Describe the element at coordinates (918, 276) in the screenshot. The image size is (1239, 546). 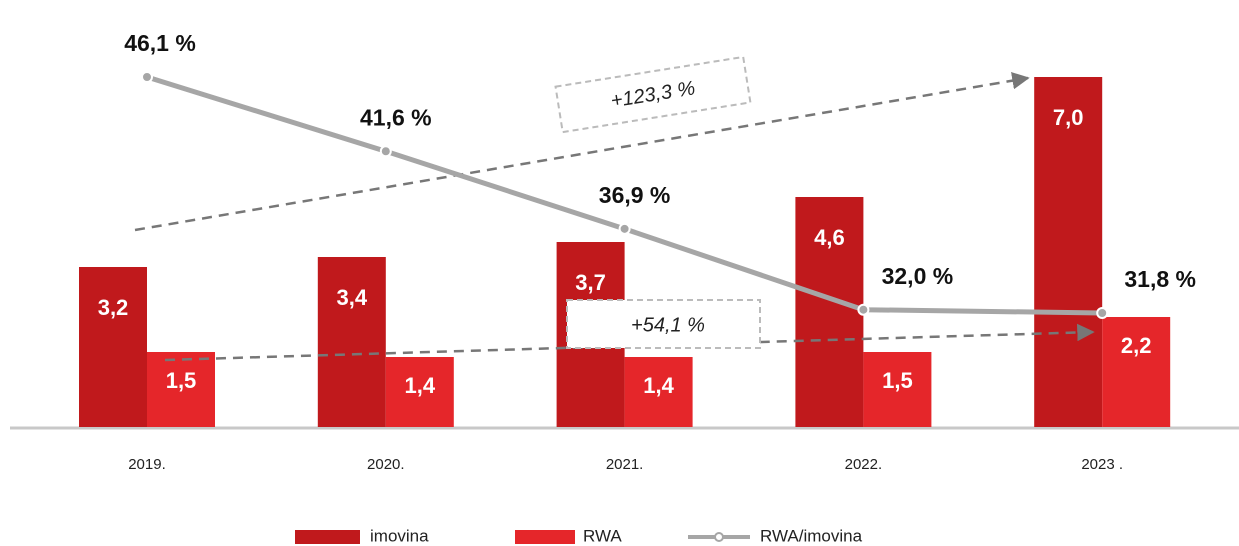
I see `data-label: 32,0 %` at that location.